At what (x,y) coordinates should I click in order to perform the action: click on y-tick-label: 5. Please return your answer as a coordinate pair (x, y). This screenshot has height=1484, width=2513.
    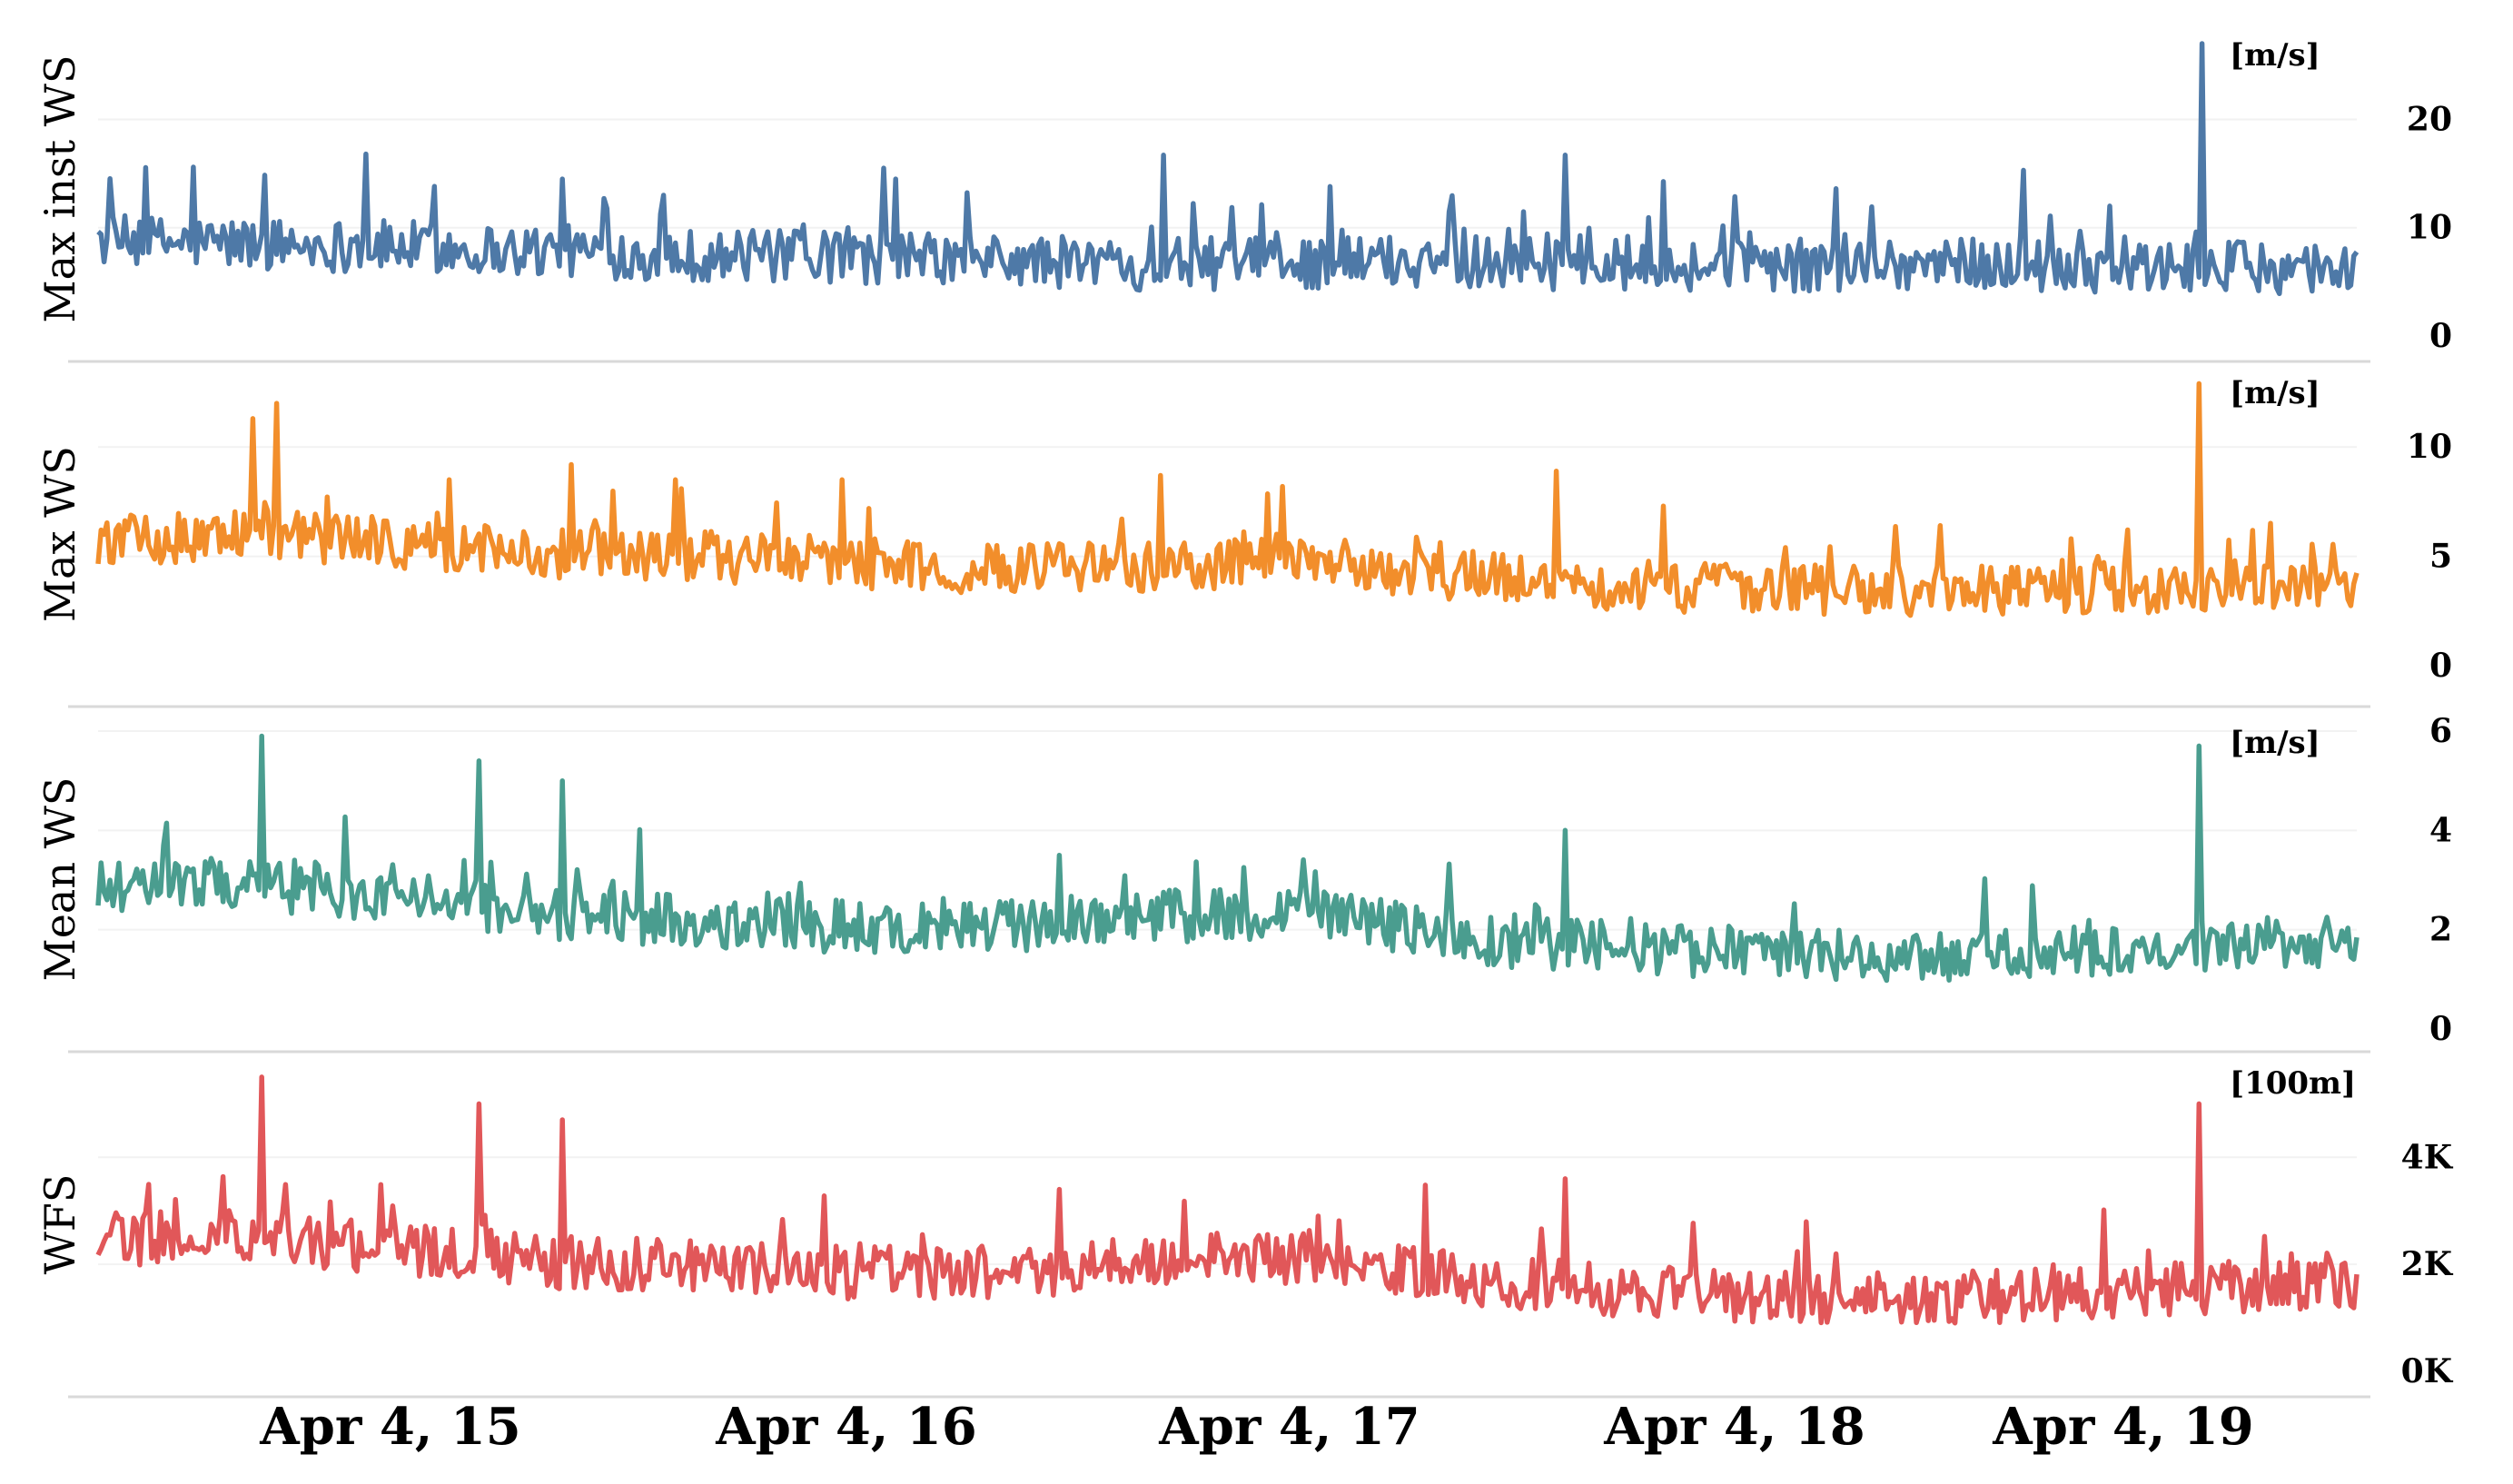
    Looking at the image, I should click on (2440, 557).